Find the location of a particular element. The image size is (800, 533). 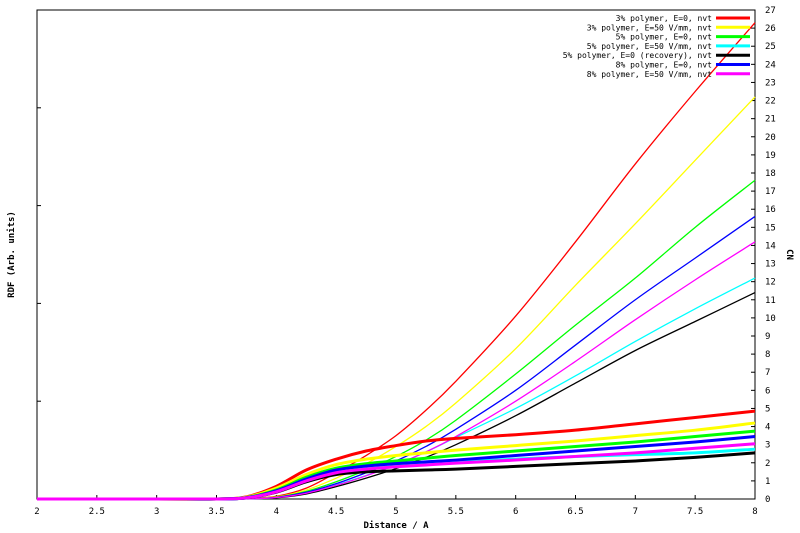

legend-label: 5% polymer, E=50 V/mm, nvt is located at coordinates (649, 46).